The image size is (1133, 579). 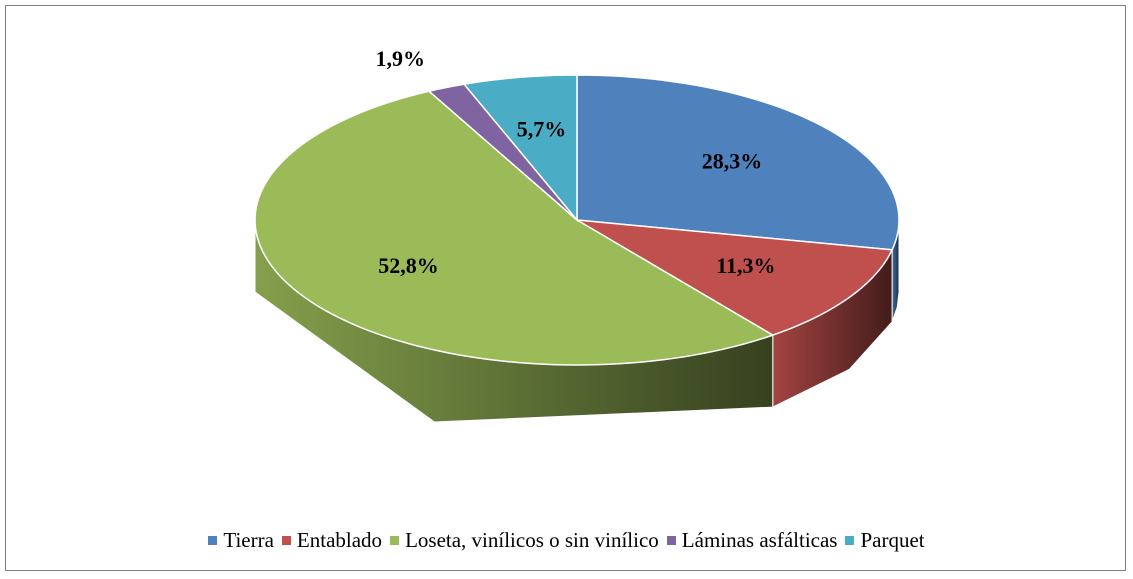 I want to click on legend-item: Tierra, so click(x=241, y=540).